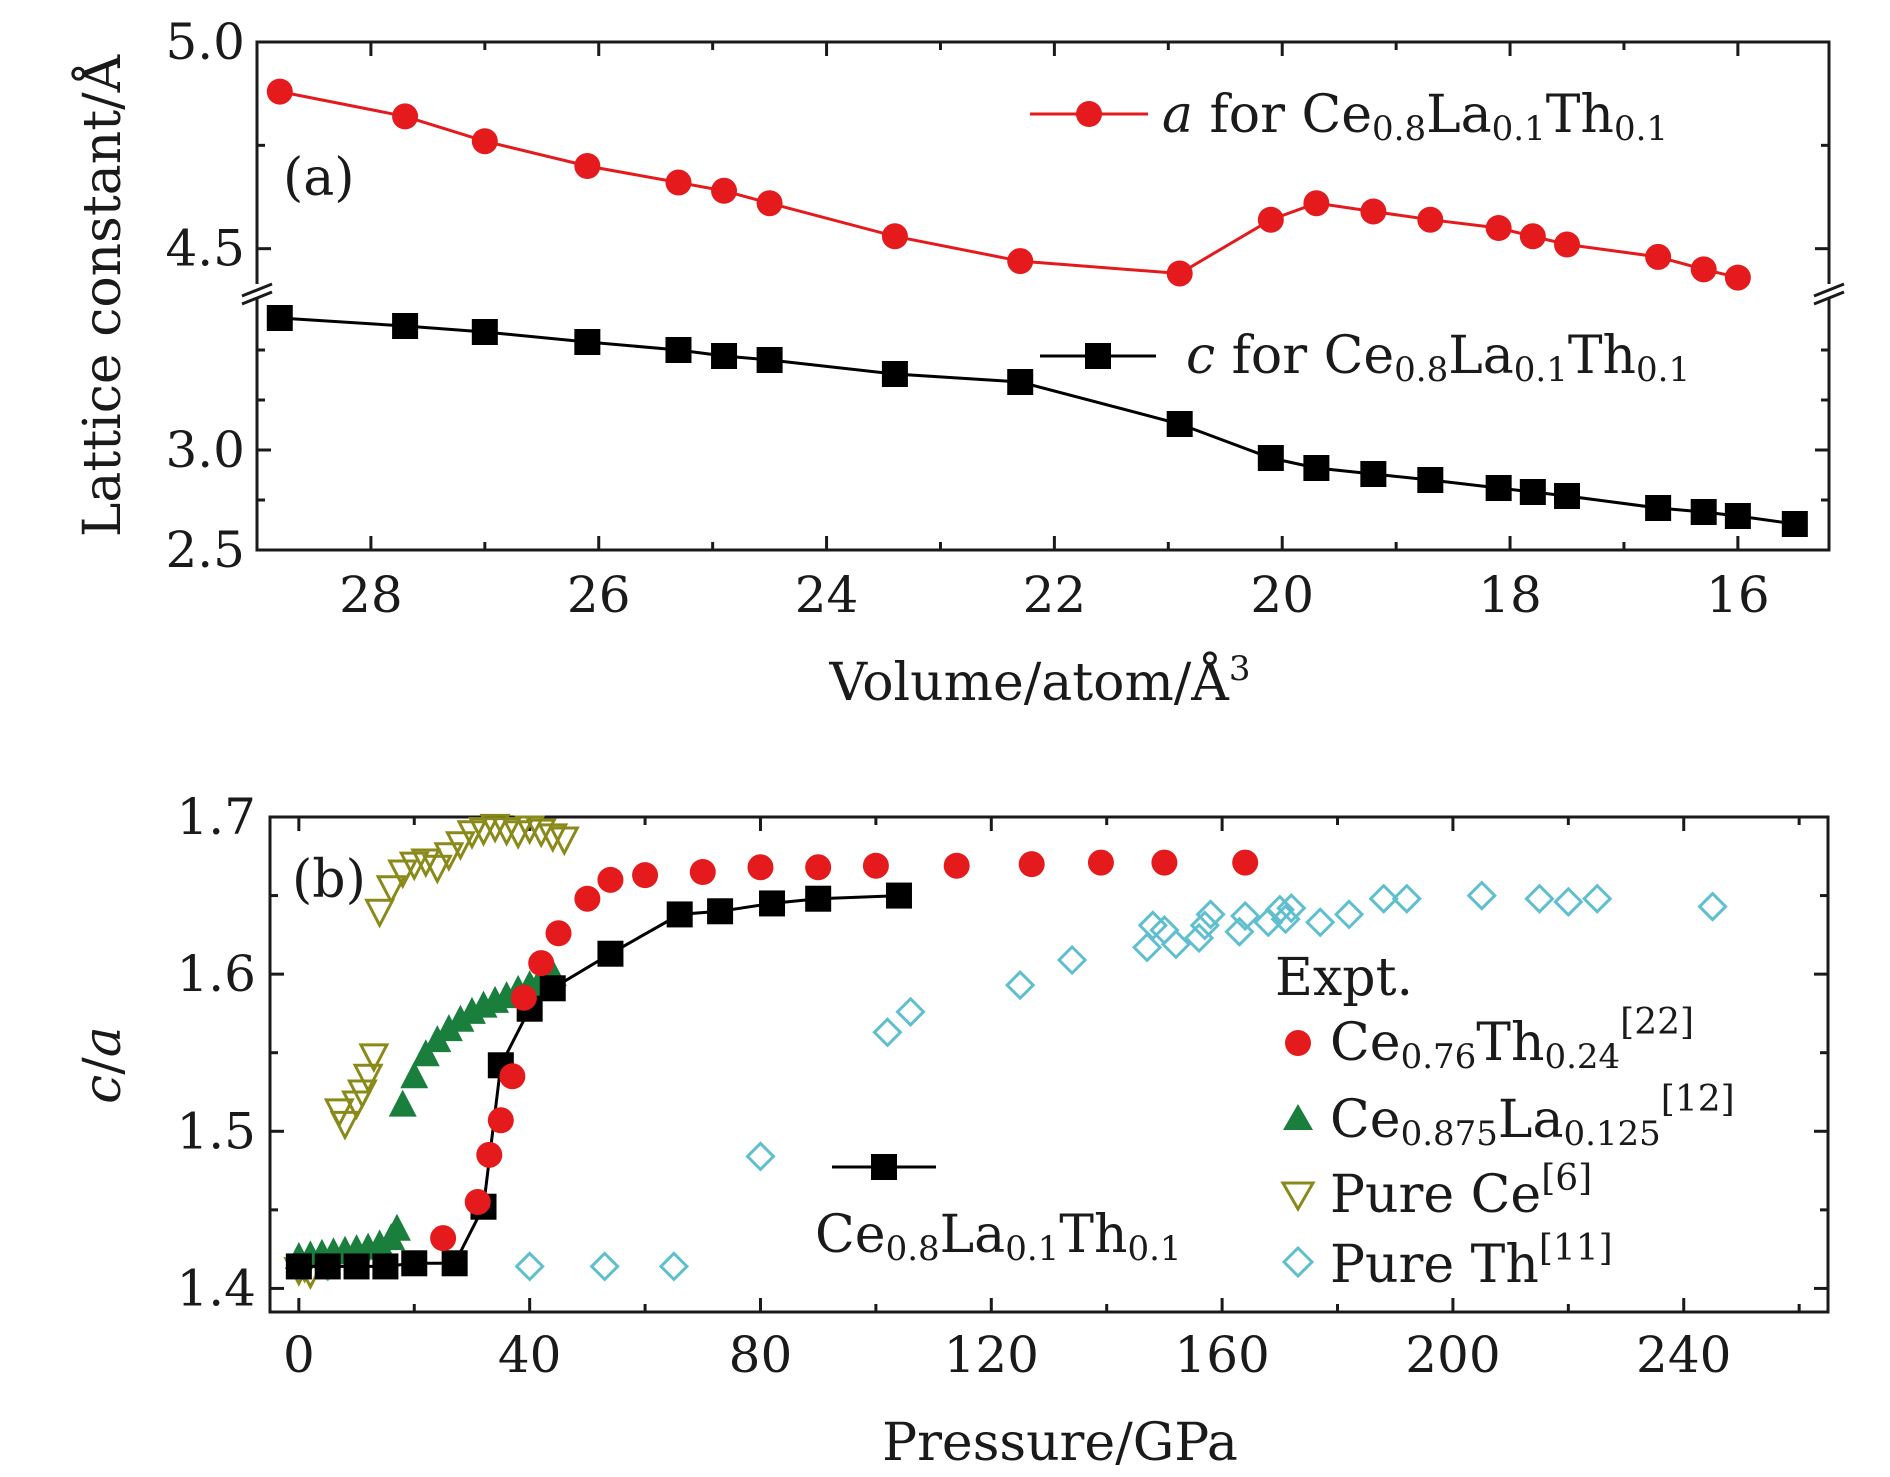 This screenshot has height=1477, width=1890. I want to click on panel-a-x-axis-label: Volume/atom/Å3, so click(1039, 681).